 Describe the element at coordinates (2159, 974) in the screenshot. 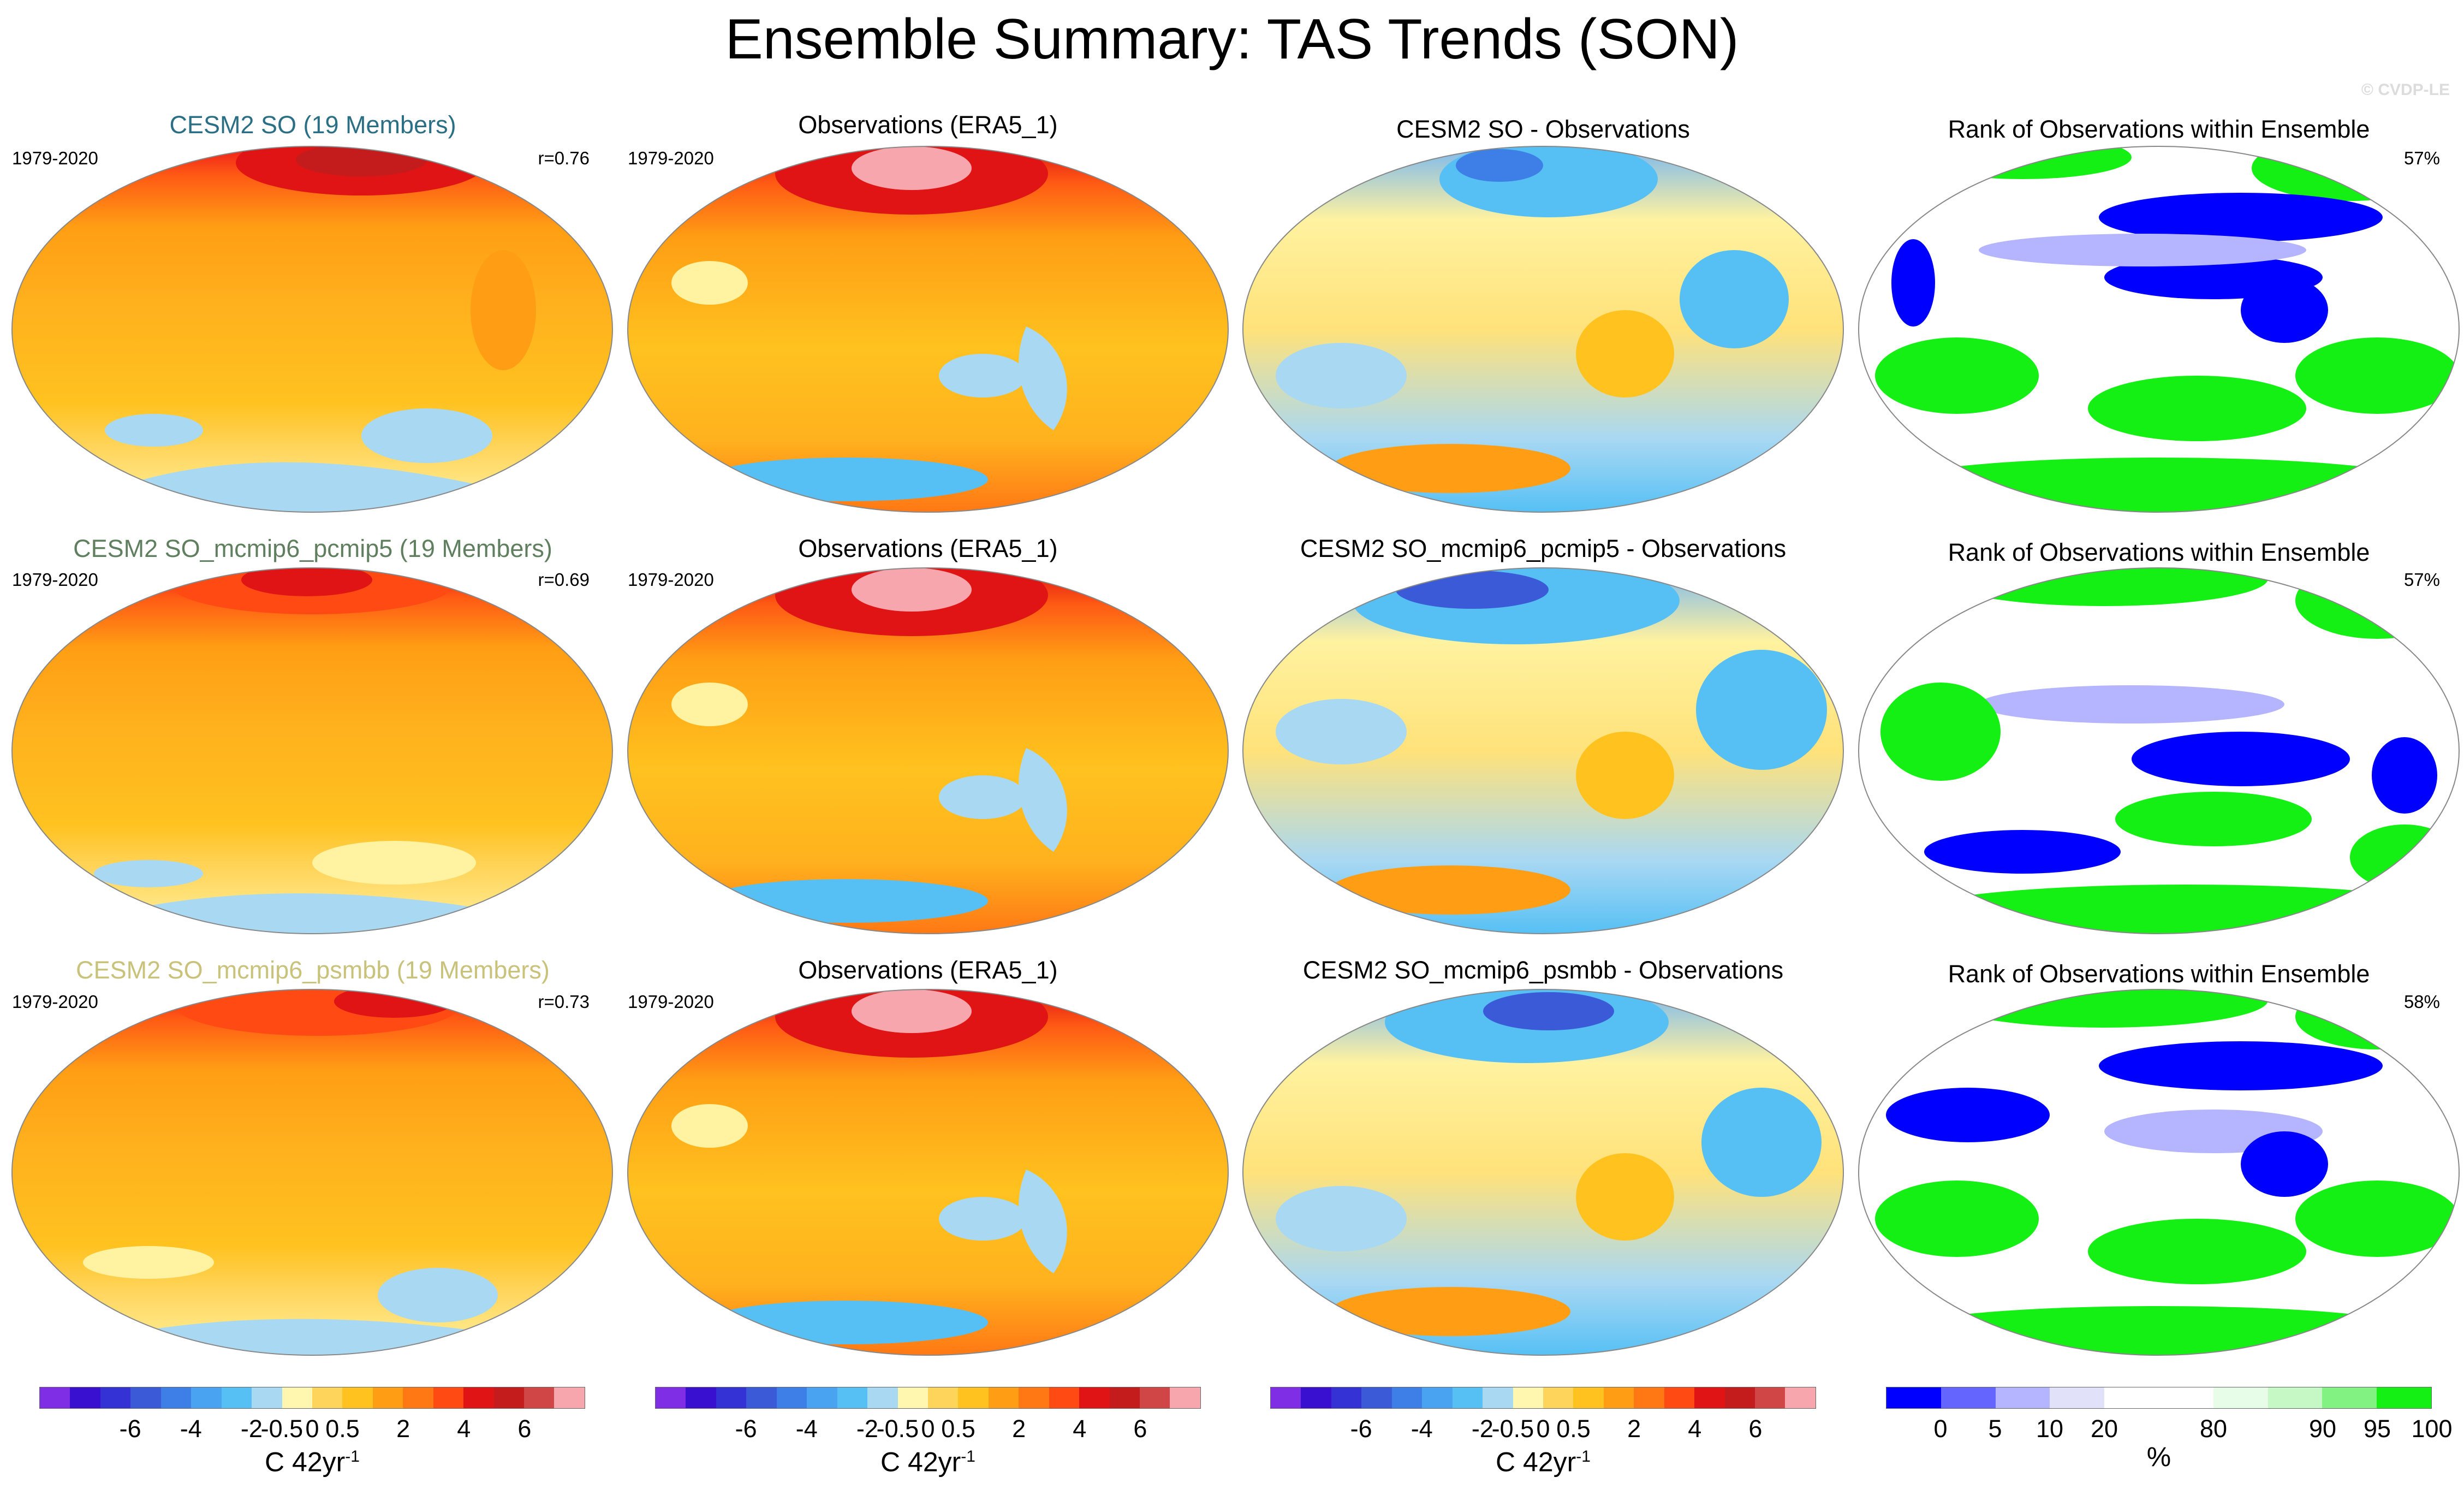

I see `rank-panel-title-3: Rank of Observations within Ensemble` at that location.